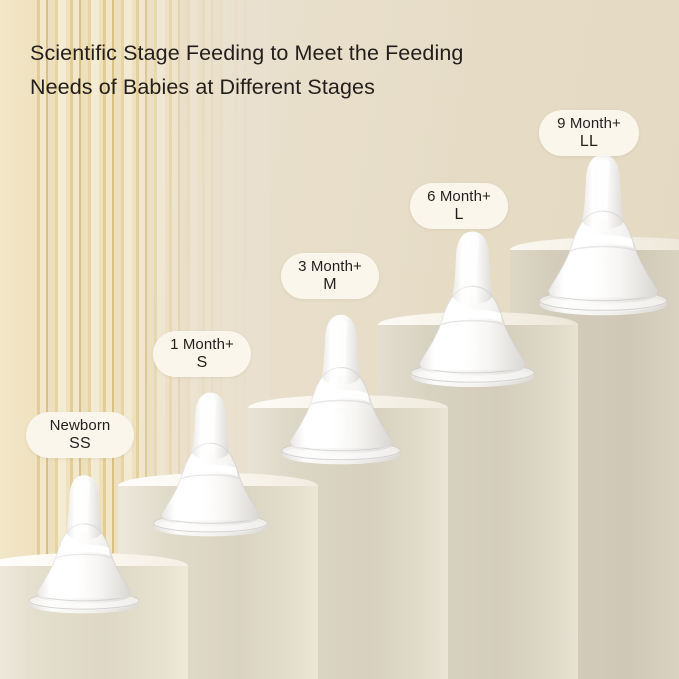 The width and height of the screenshot is (679, 679). I want to click on stage-label-3-month-m: 3 Month+ M, so click(330, 276).